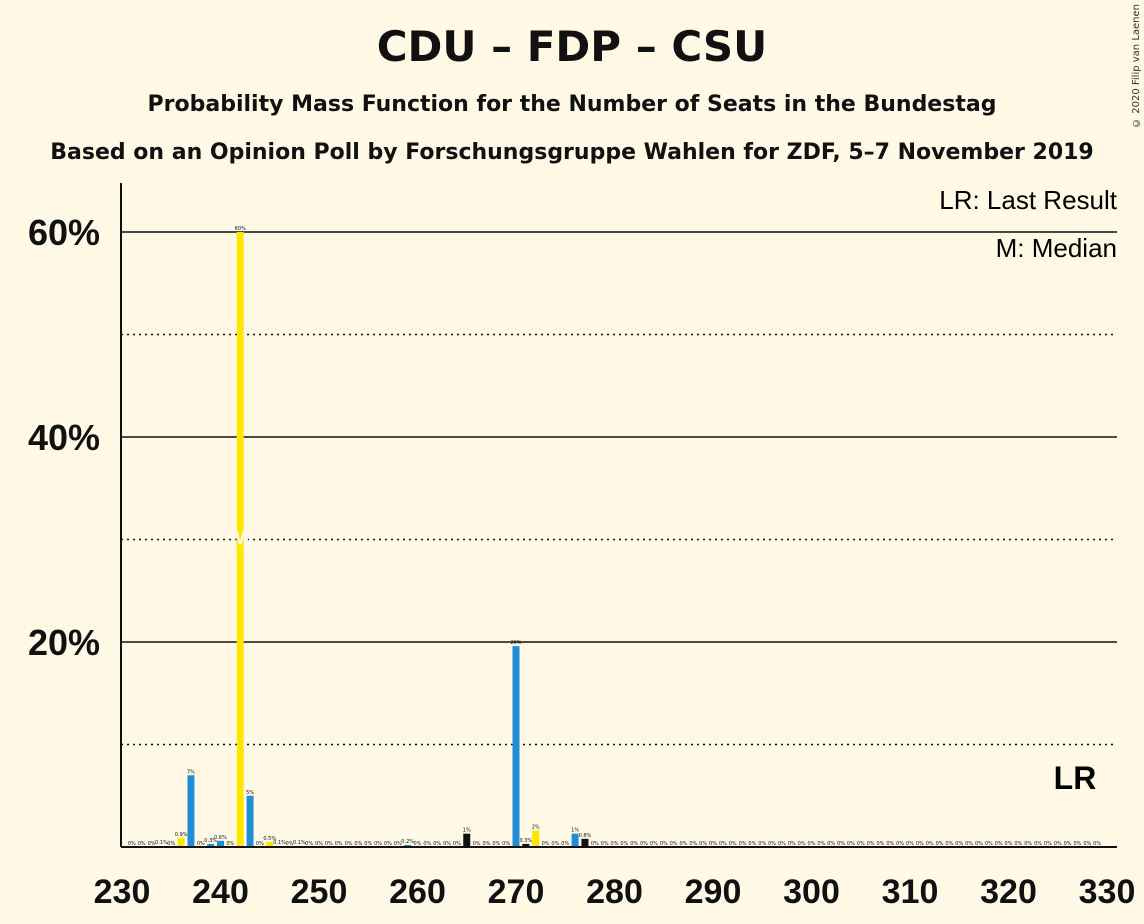  Describe the element at coordinates (1097, 844) in the screenshot. I see `bar-value-label-329: 0%` at that location.